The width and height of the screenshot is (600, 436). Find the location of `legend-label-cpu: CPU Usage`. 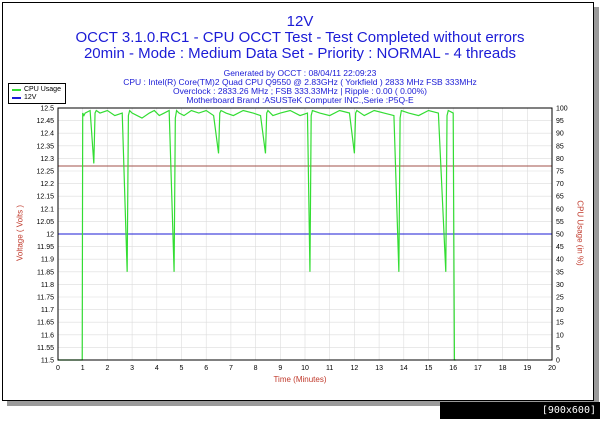

legend-label-cpu: CPU Usage is located at coordinates (42, 89).